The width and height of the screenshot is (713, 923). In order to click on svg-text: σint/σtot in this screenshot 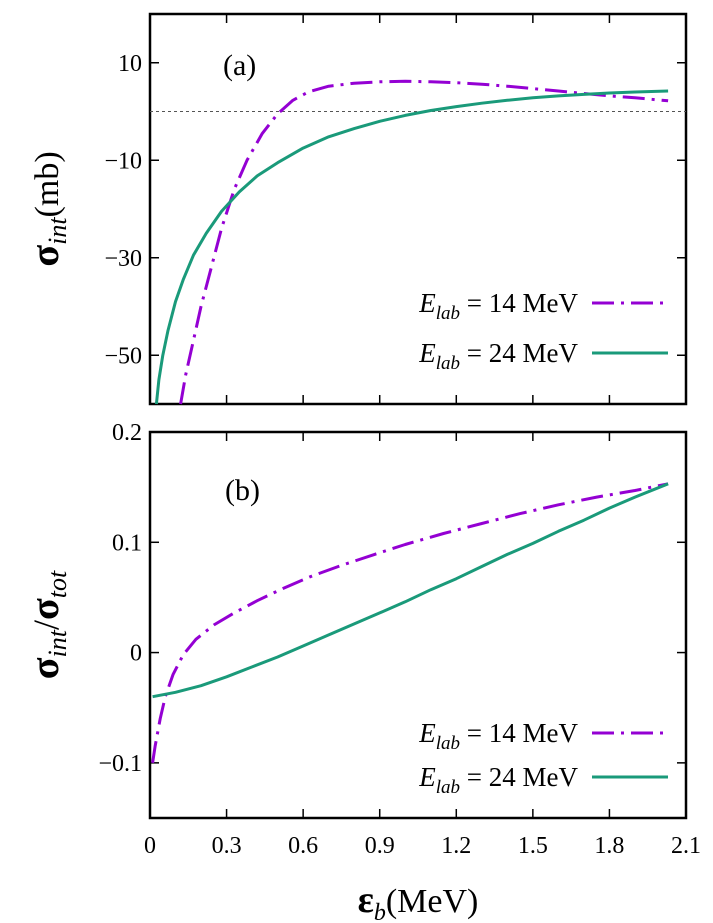, I will do `click(47, 624)`.